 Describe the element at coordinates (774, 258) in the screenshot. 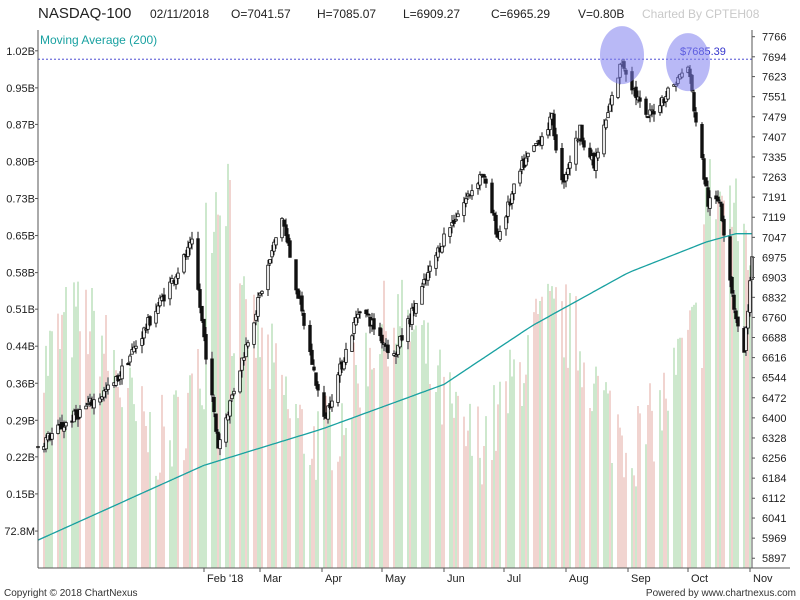

I see `price-tick-label: 6975` at that location.